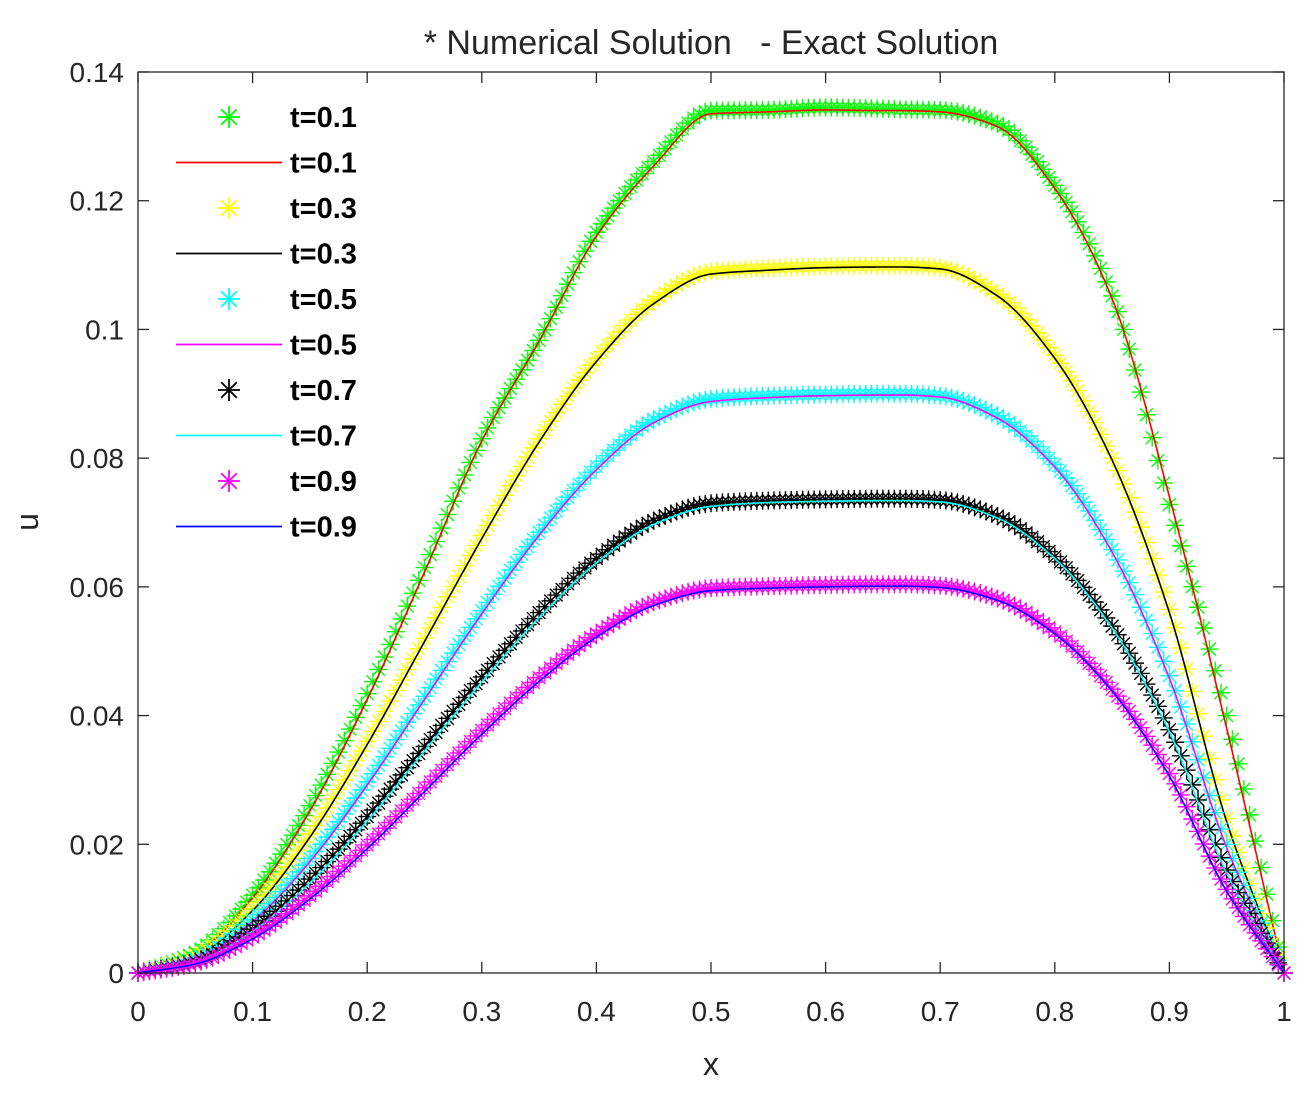 This screenshot has height=1096, width=1309. I want to click on x-tick-label: 0.9, so click(1169, 1011).